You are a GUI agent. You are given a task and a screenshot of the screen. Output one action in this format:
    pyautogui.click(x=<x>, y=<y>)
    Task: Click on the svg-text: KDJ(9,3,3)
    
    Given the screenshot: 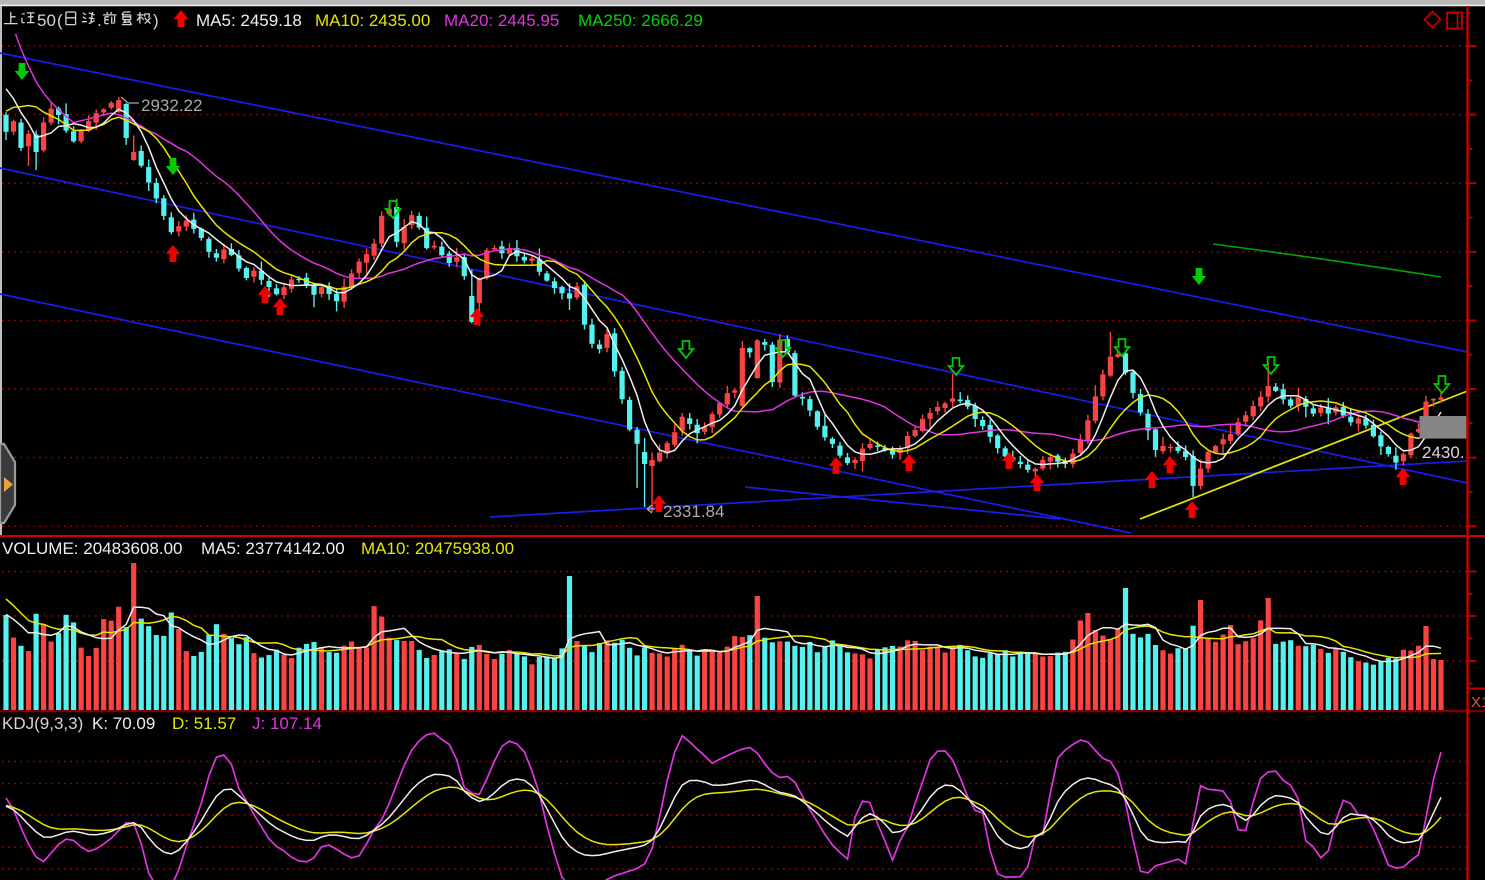 What is the action you would take?
    pyautogui.click(x=42, y=723)
    